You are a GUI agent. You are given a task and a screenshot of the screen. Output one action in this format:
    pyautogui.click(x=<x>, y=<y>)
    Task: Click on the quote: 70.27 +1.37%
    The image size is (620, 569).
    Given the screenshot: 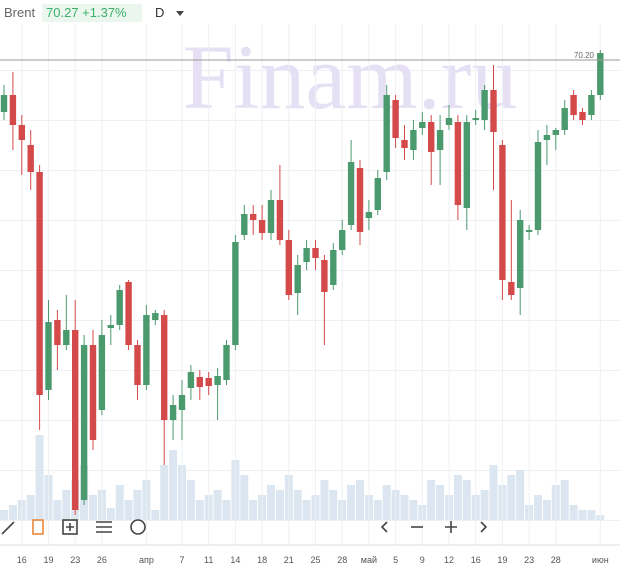 What is the action you would take?
    pyautogui.click(x=86, y=12)
    